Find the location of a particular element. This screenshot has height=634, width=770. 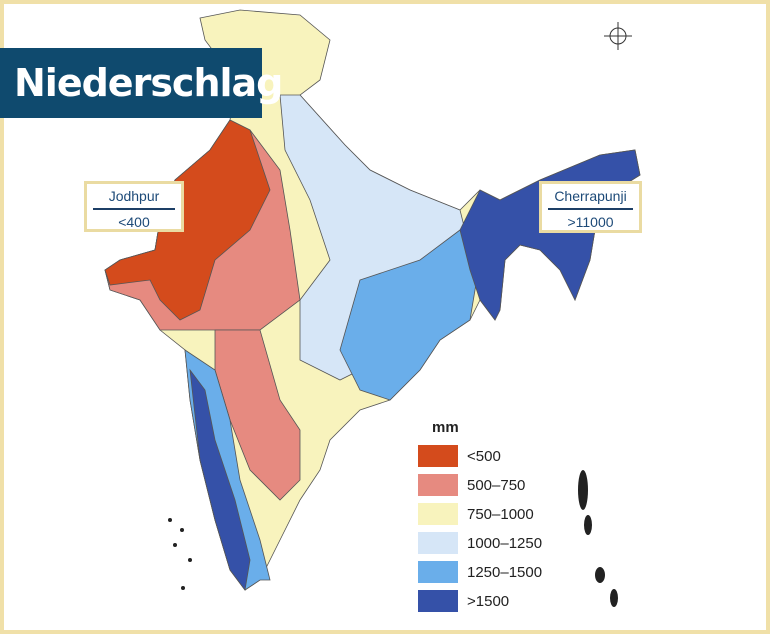

legend-label: 1000–1250 is located at coordinates (504, 543).